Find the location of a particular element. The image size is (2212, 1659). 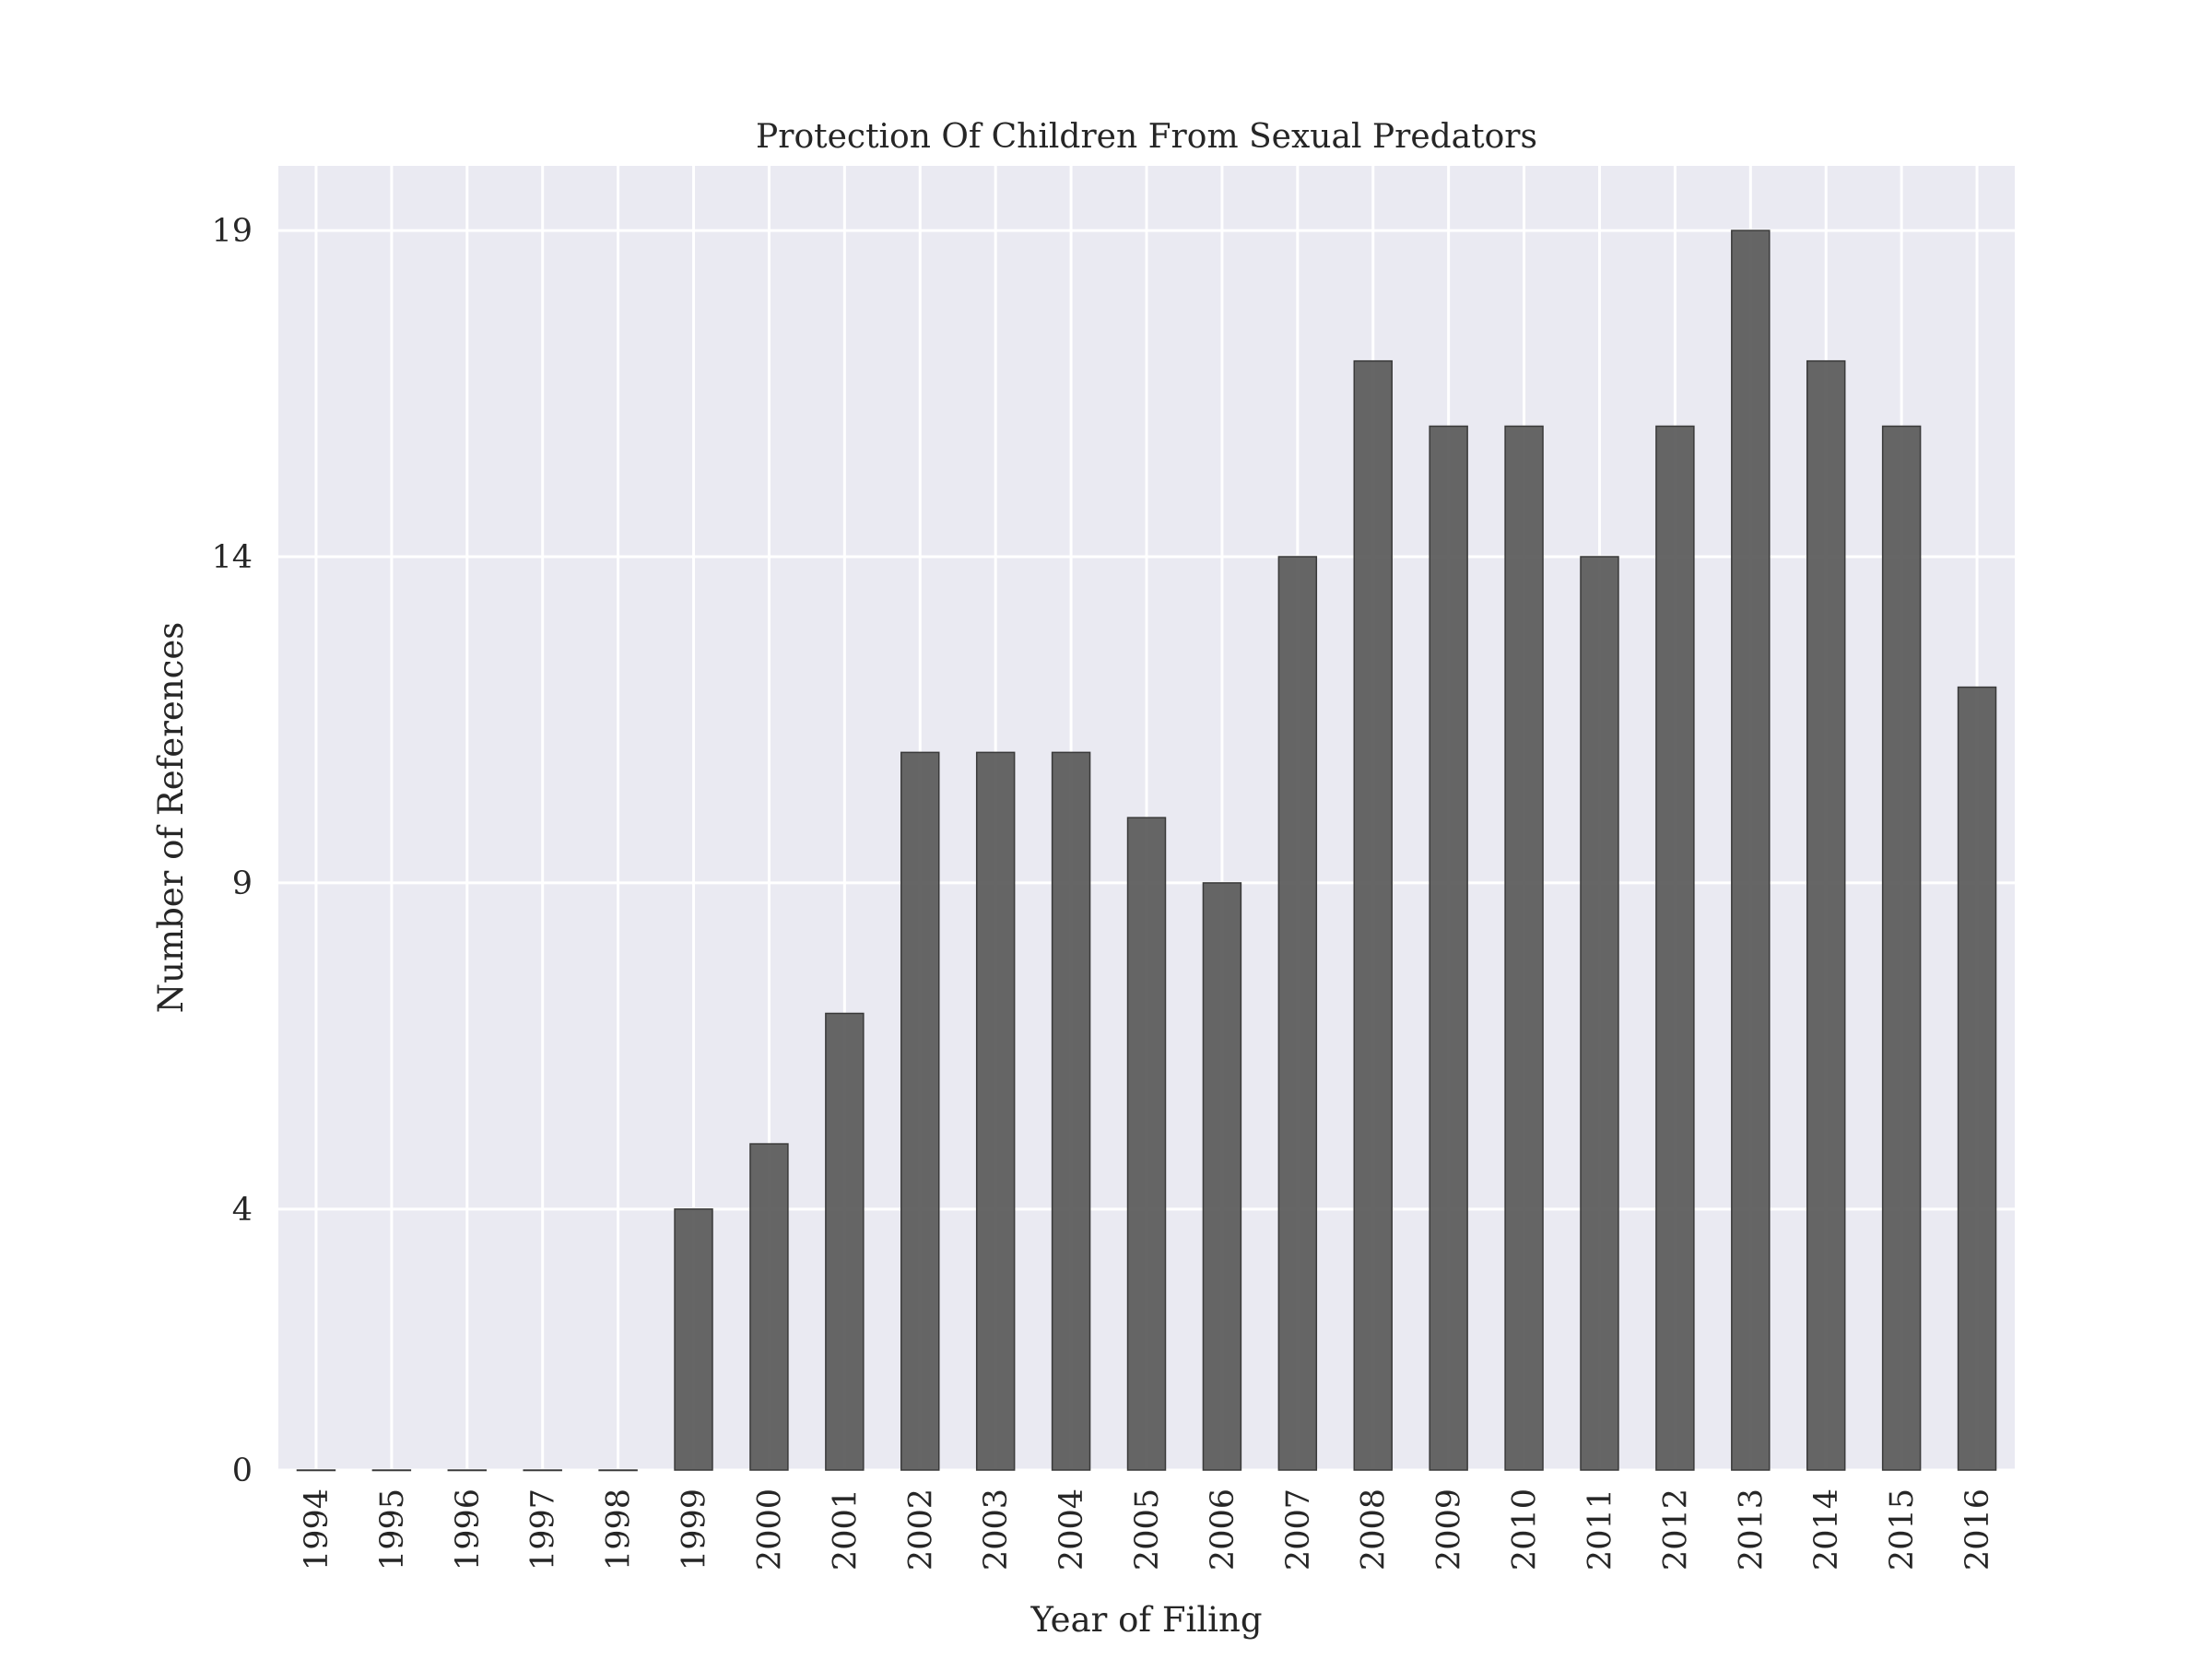

x-tick-label: 1999 is located at coordinates (695, 1529).